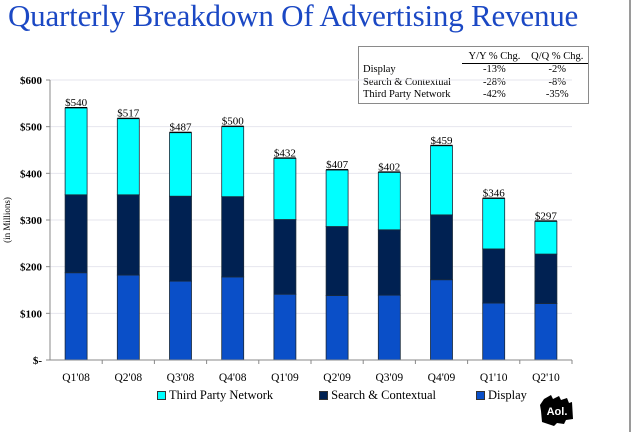 This screenshot has width=631, height=432. Describe the element at coordinates (389, 167) in the screenshot. I see `total-label: $402` at that location.